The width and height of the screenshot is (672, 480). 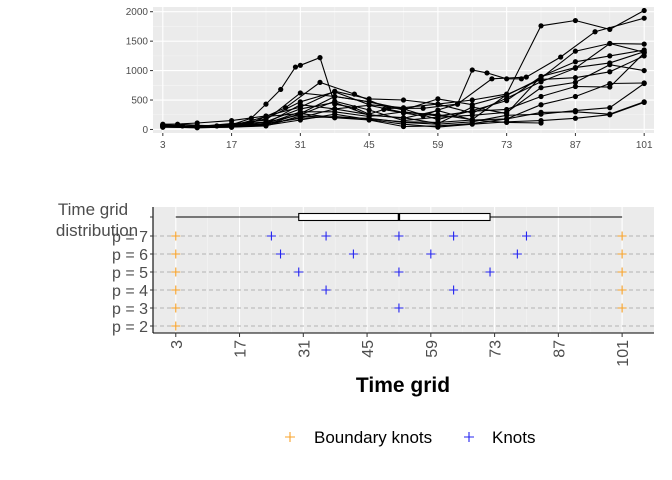 What do you see at coordinates (163, 145) in the screenshot?
I see `x-tick-label: 3` at bounding box center [163, 145].